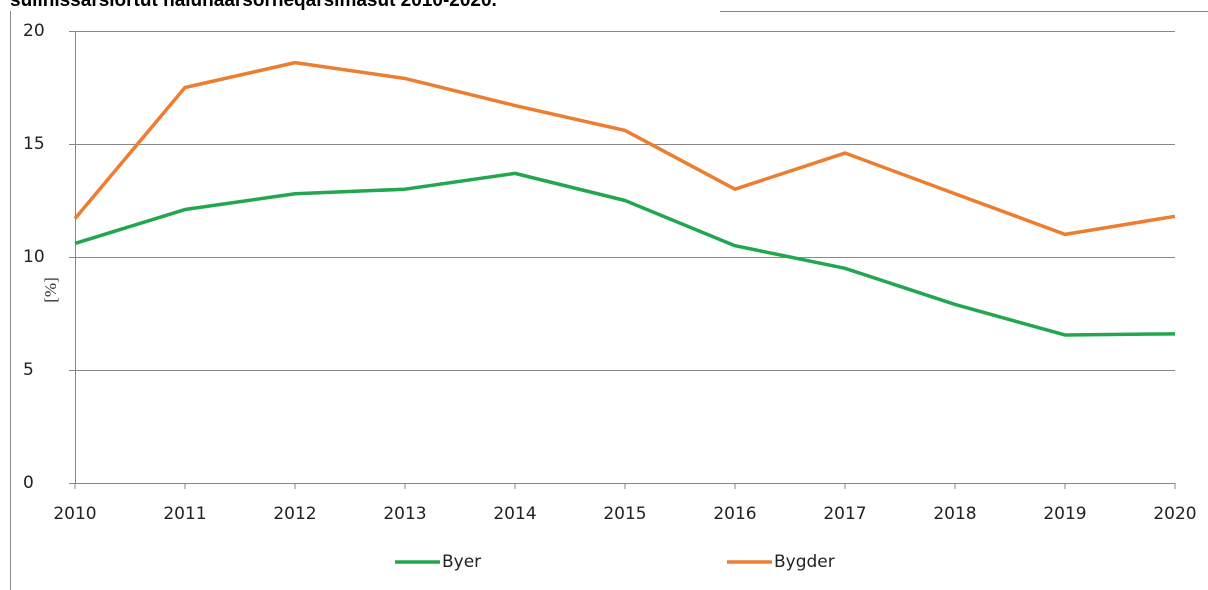 The height and width of the screenshot is (590, 1208). What do you see at coordinates (461, 562) in the screenshot?
I see `legend-label: Byer` at bounding box center [461, 562].